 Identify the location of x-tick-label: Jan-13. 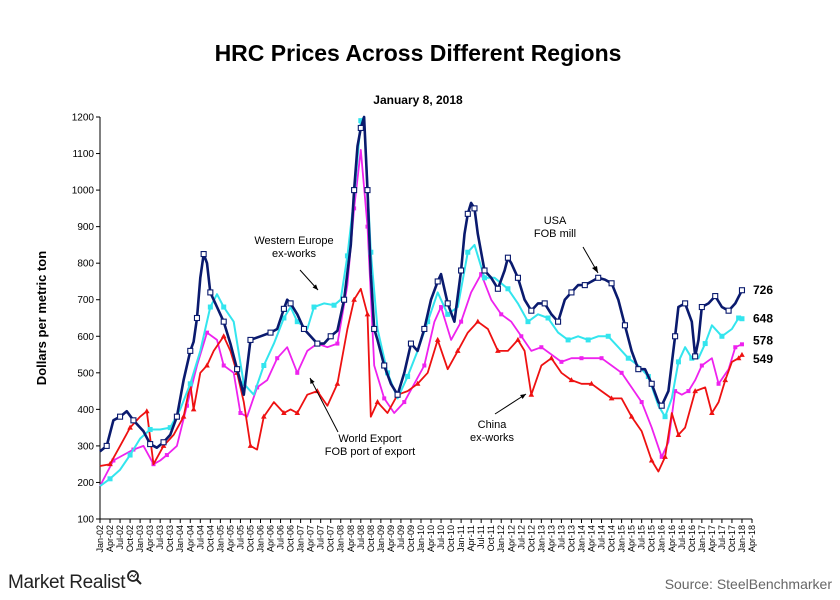
(541, 539).